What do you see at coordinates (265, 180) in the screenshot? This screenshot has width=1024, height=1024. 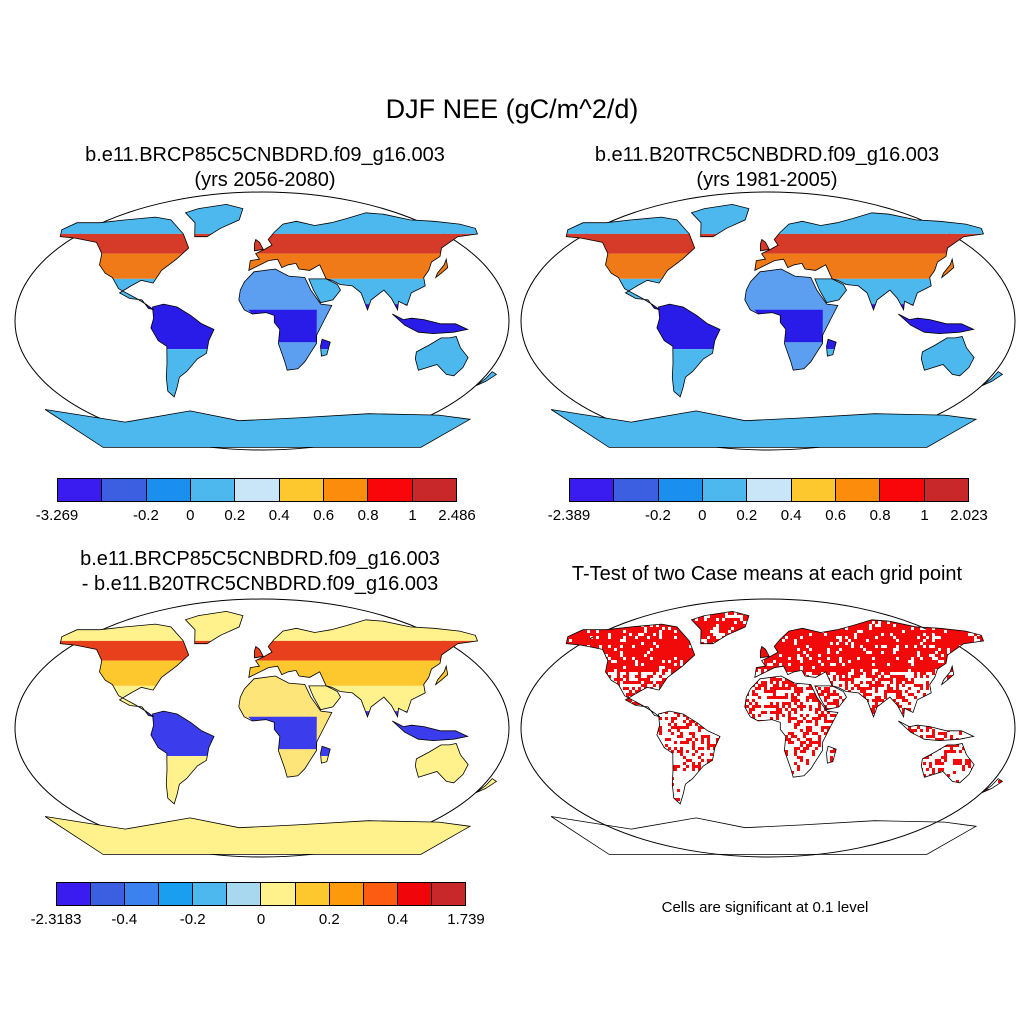 I see `panel1-title-line2: (yrs 2056-2080)` at bounding box center [265, 180].